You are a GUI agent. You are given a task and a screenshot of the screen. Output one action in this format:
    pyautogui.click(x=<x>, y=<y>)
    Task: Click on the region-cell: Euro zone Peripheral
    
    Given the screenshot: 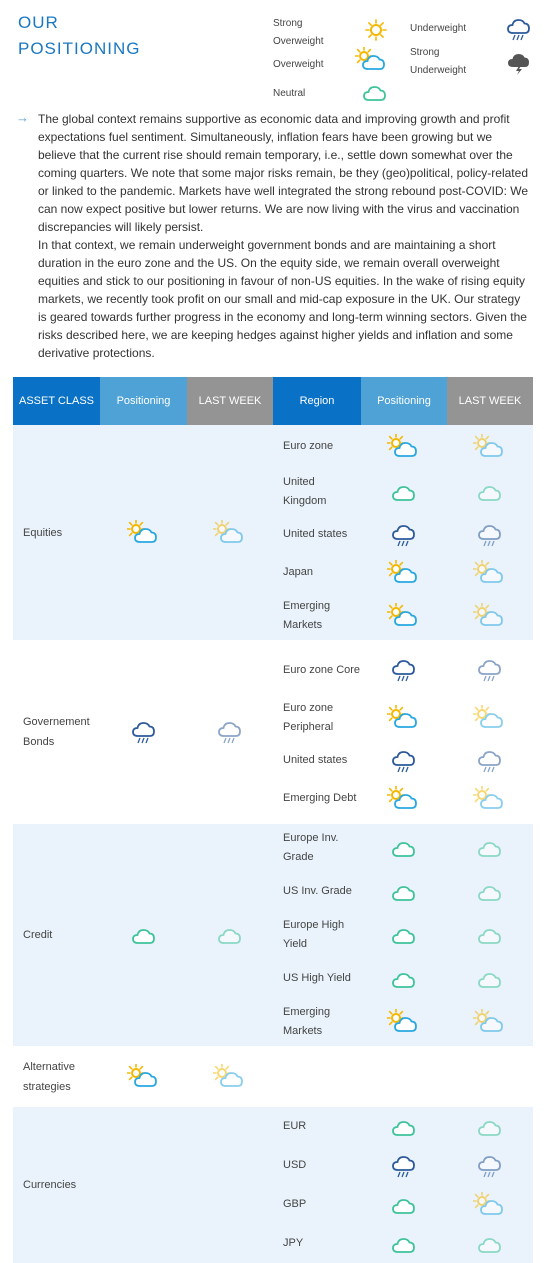 What is the action you would take?
    pyautogui.click(x=308, y=717)
    